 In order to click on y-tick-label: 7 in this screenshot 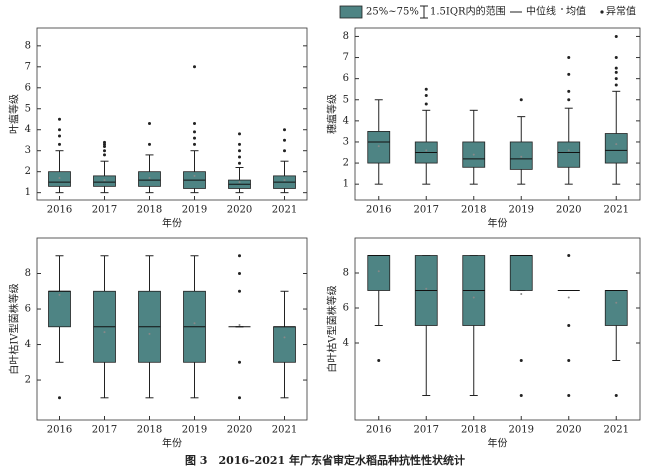, I will do `click(28, 66)`.